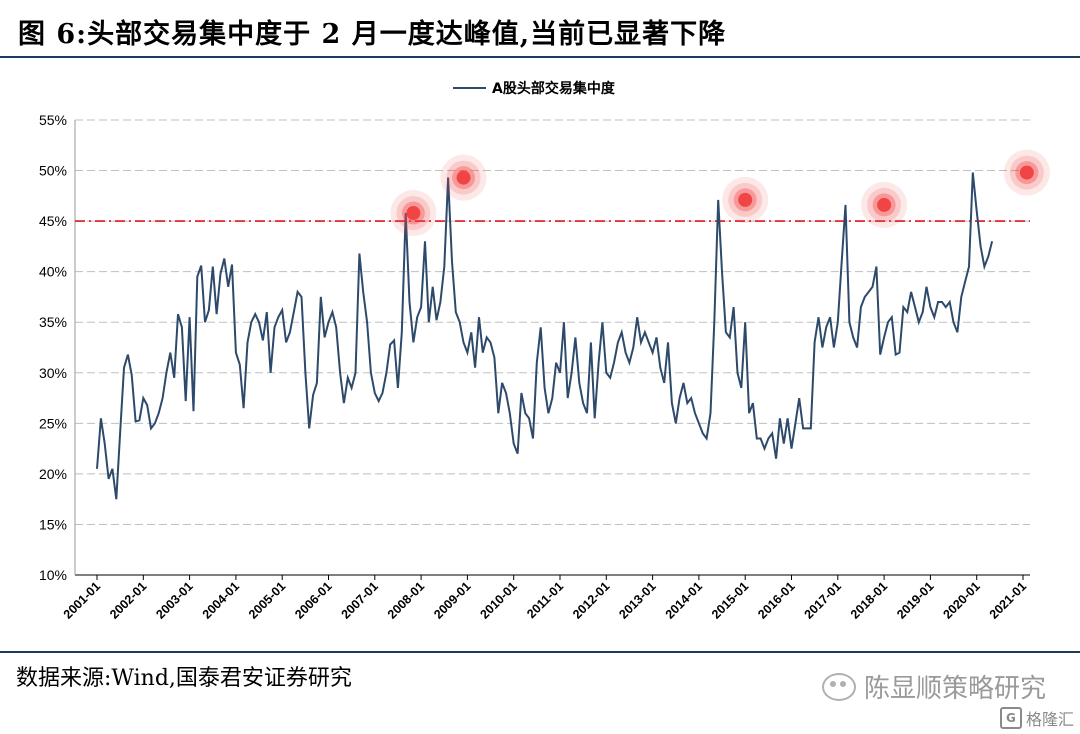 The height and width of the screenshot is (734, 1080). What do you see at coordinates (540, 652) in the screenshot?
I see `footer-divider` at bounding box center [540, 652].